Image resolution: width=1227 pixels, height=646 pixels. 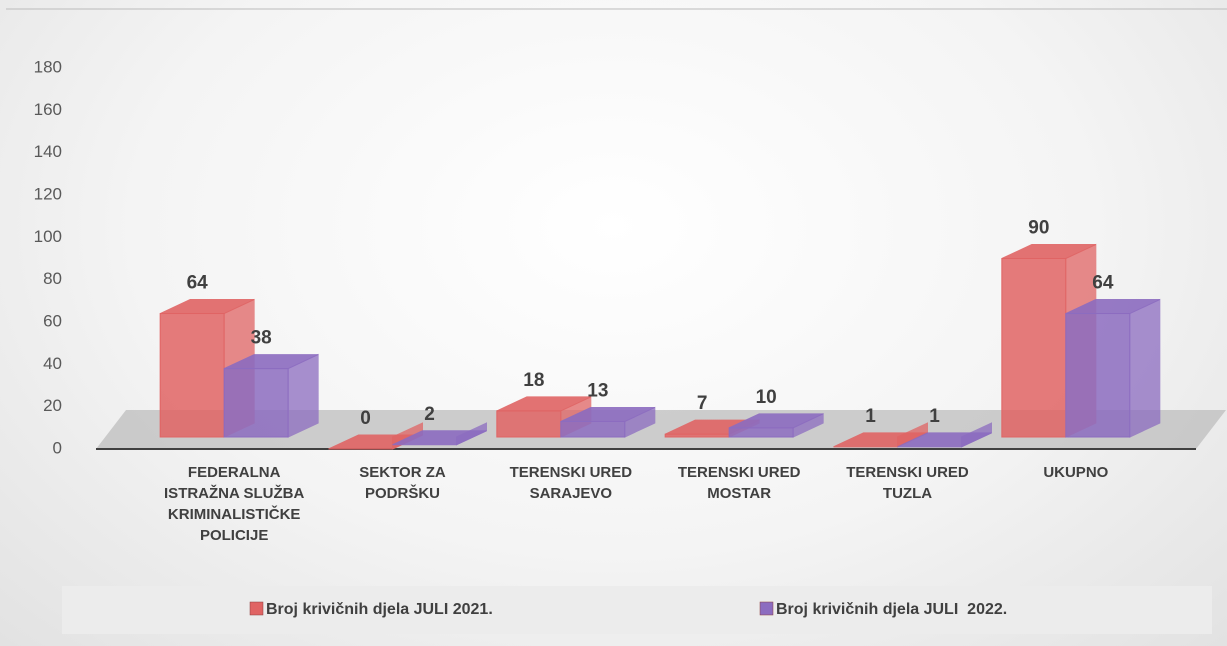 What do you see at coordinates (261, 338) in the screenshot?
I see `value-label: 38` at bounding box center [261, 338].